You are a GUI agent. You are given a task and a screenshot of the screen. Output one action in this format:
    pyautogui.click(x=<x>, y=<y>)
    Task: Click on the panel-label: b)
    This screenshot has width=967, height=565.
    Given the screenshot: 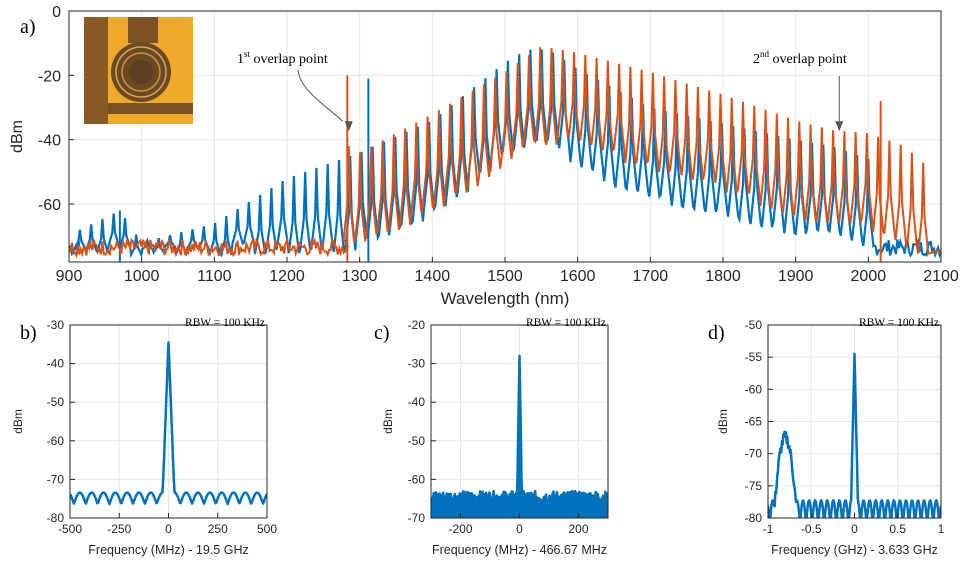 What is the action you would take?
    pyautogui.click(x=28, y=333)
    